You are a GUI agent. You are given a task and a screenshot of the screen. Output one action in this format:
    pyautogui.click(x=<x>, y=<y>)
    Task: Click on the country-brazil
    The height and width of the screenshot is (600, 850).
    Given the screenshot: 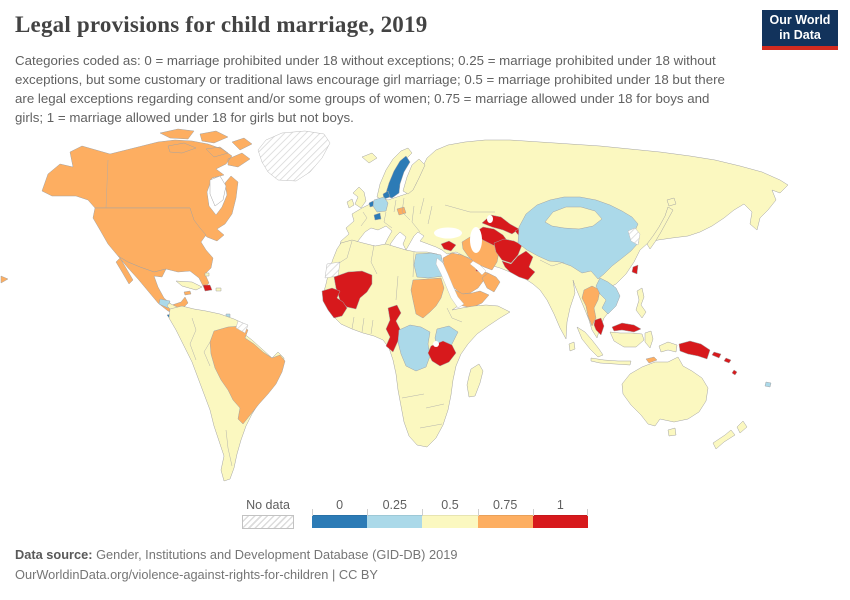 What is the action you would take?
    pyautogui.click(x=247, y=375)
    